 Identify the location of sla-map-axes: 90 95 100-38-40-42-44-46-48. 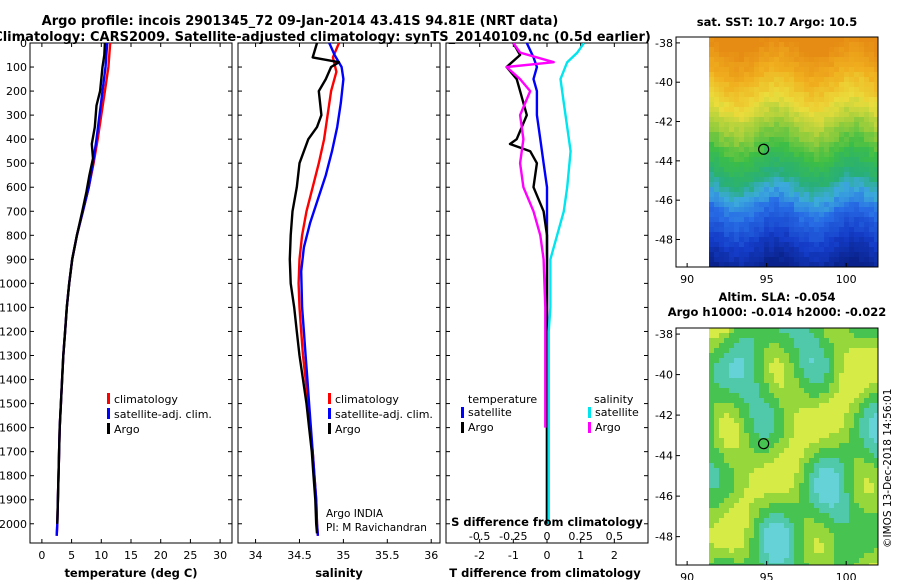
(756, 454).